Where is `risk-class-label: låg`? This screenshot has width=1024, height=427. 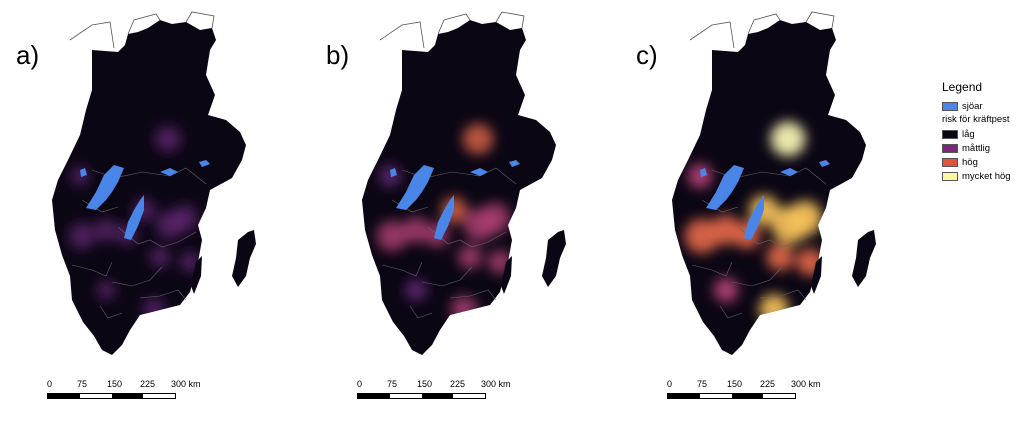 risk-class-label: låg is located at coordinates (968, 134).